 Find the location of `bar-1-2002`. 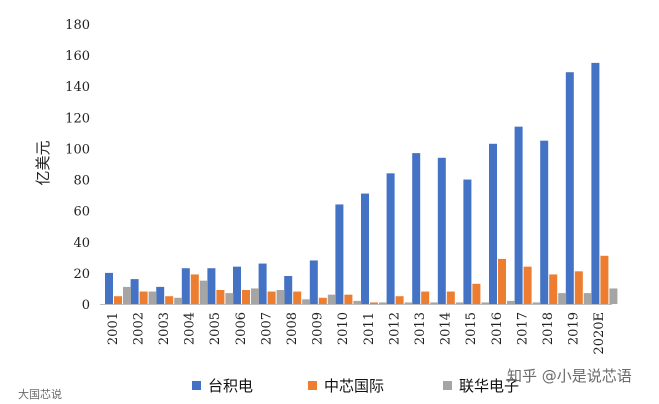

bar-1-2002 is located at coordinates (134, 291).